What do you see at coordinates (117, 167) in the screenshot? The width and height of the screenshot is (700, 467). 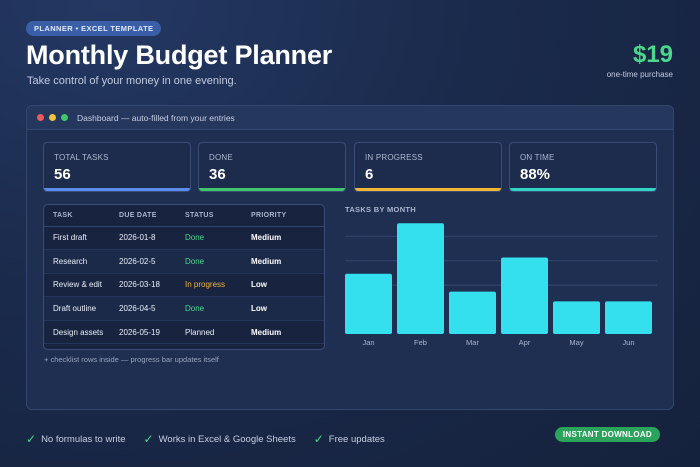 I see `stat-card-total-tasks: TOTAL TASKS 56` at bounding box center [117, 167].